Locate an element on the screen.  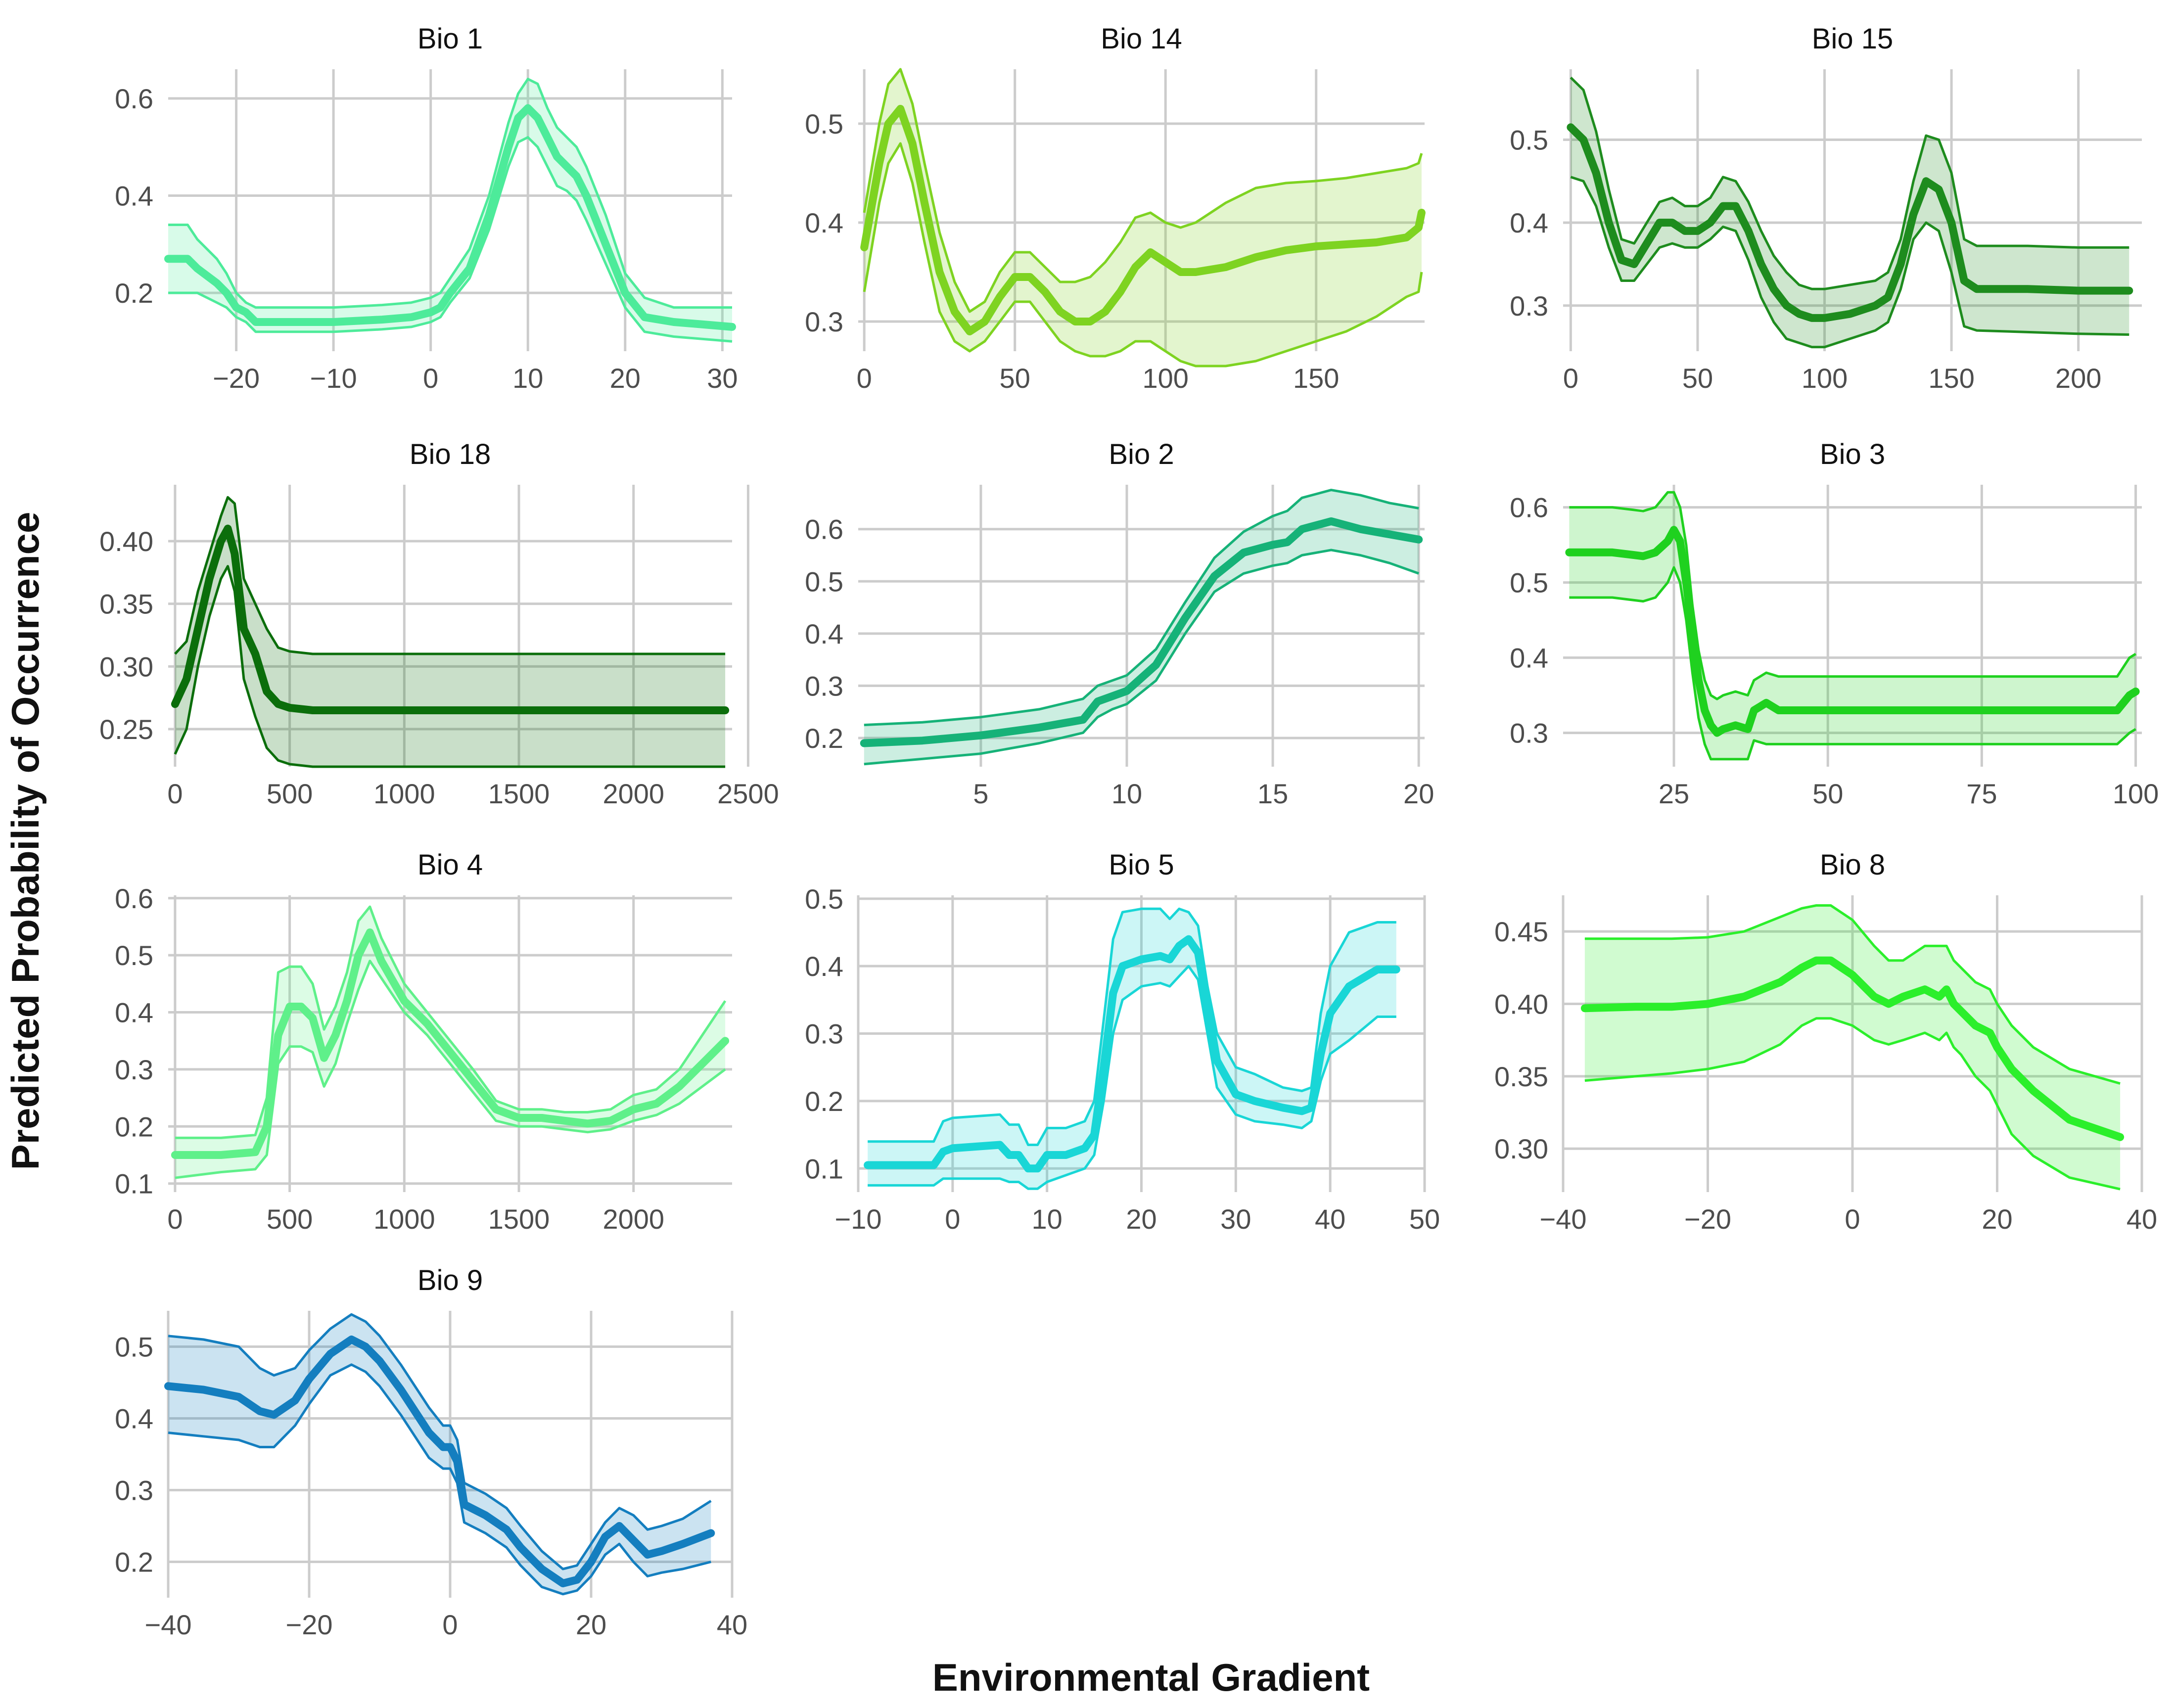
panel-title: Bio 1 is located at coordinates (450, 39).